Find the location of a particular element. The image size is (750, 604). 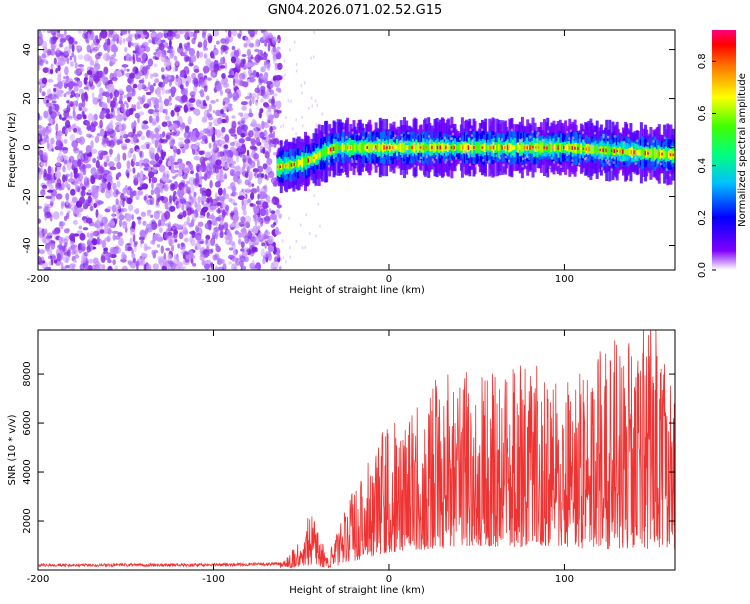

colorbar-tick-label: 0.6 is located at coordinates (702, 114).